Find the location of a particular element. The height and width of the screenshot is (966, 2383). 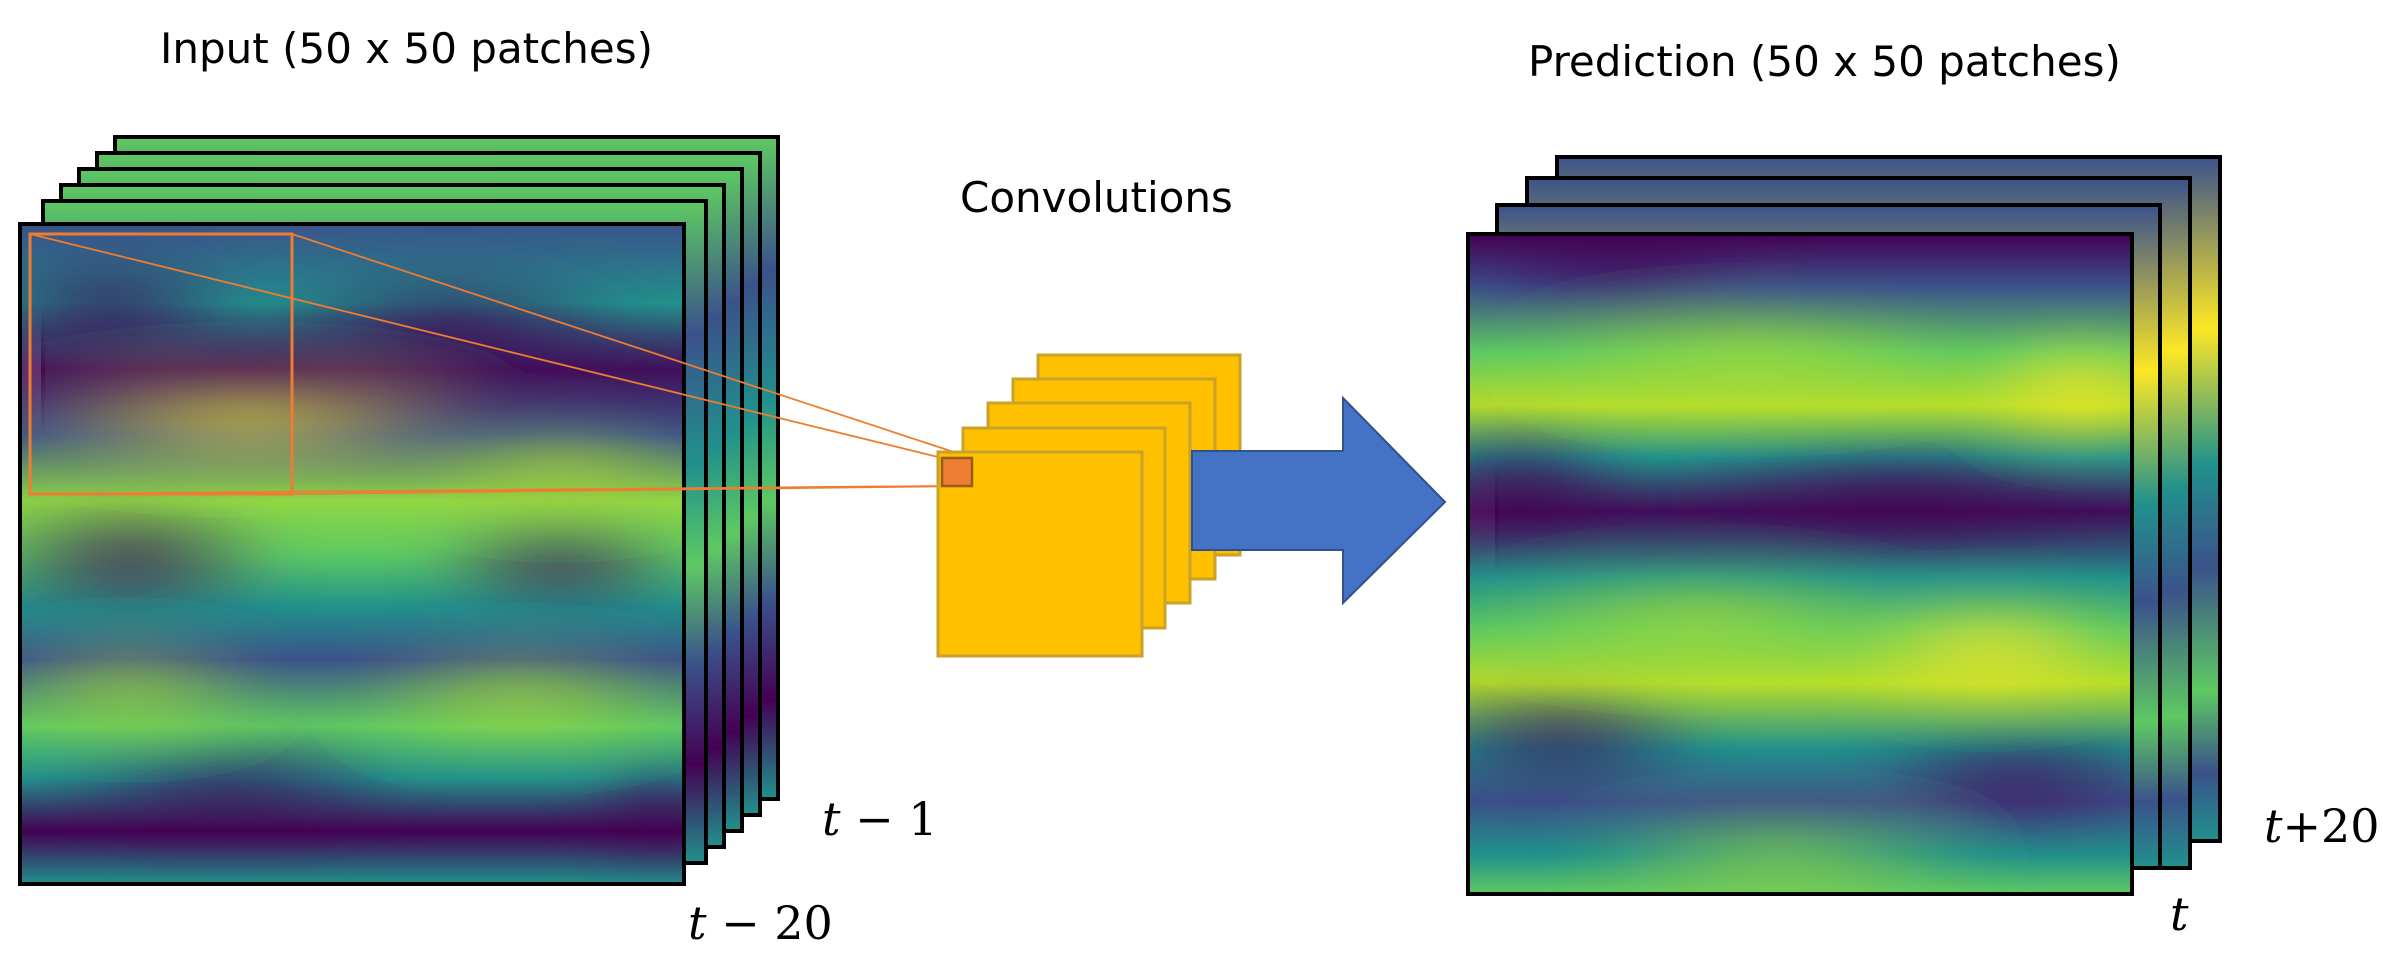

prediction-title: Prediction (50 x 50 patches) is located at coordinates (1824, 61).